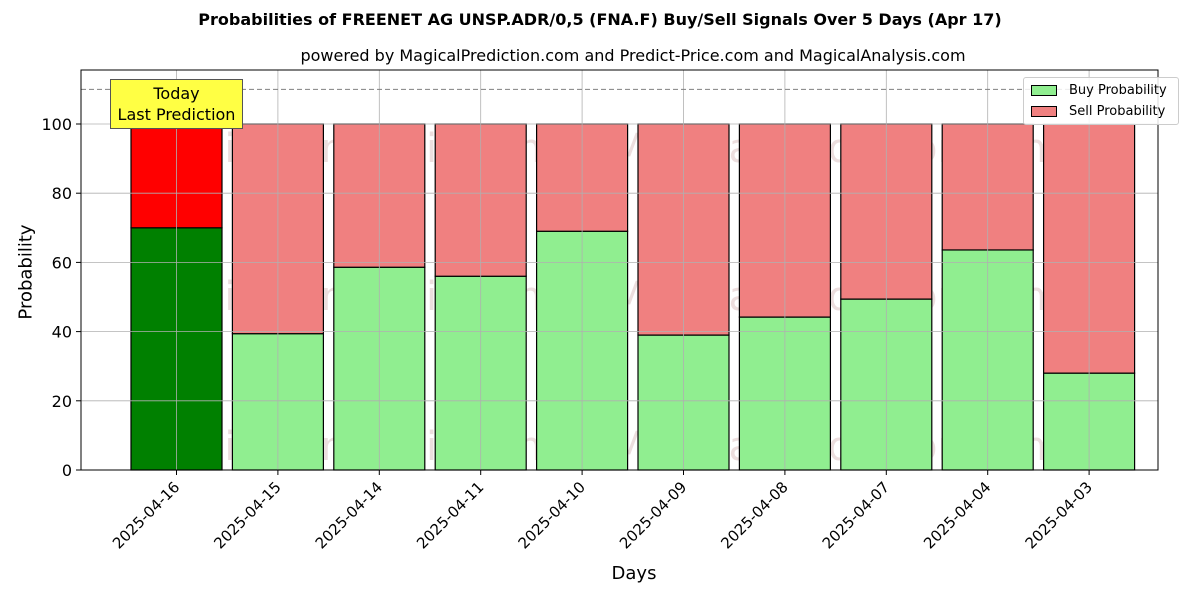 The height and width of the screenshot is (600, 1200). Describe the element at coordinates (1118, 90) in the screenshot. I see `legend-label-buy: Buy Probability` at that location.